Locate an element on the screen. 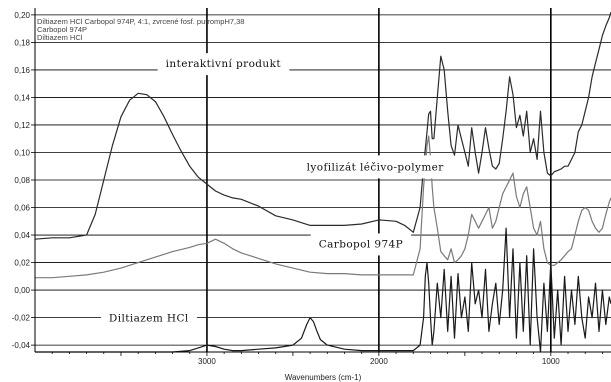  legend-entry: Diltiazem HCl is located at coordinates (60, 37).